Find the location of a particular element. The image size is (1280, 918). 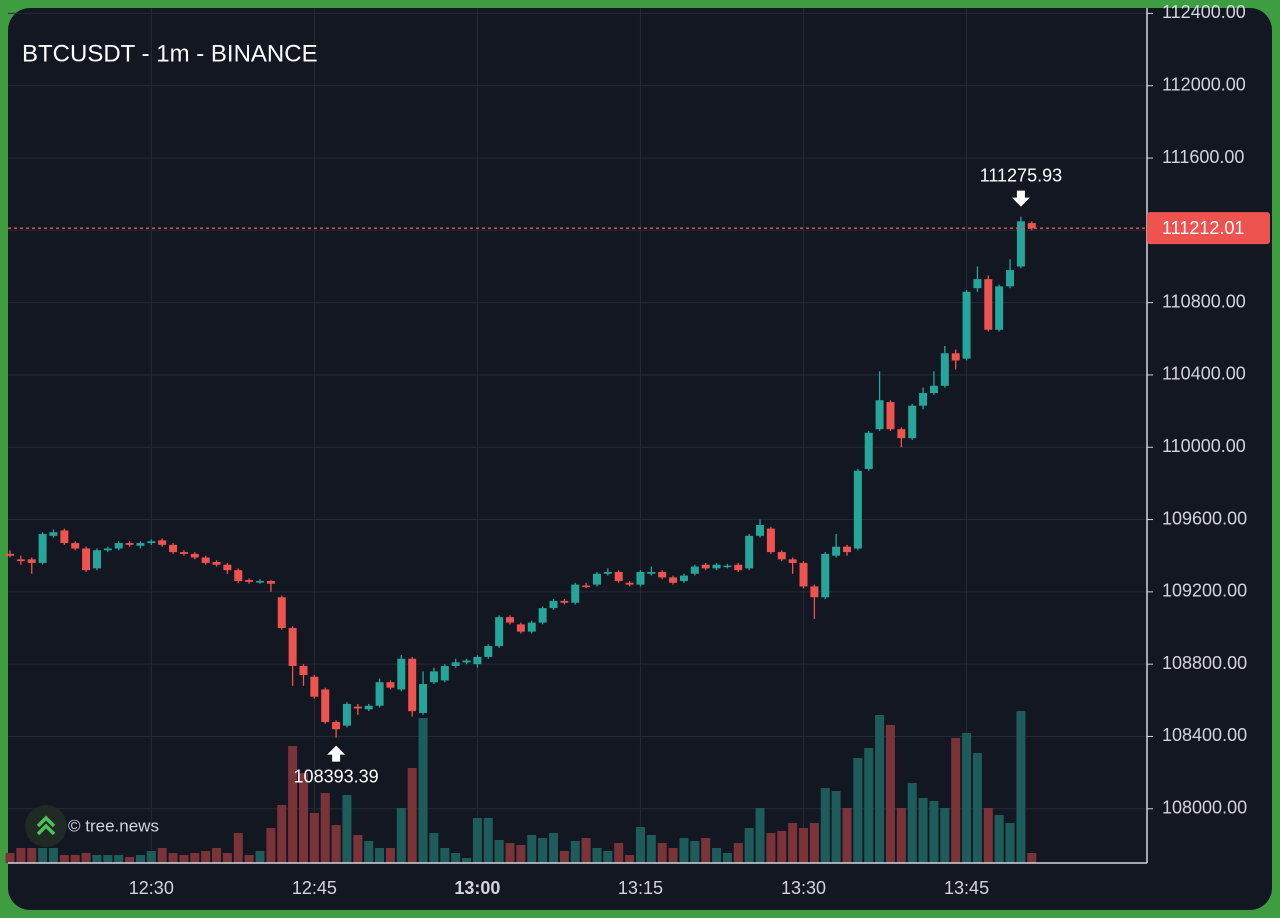

y-tick-label: 111600.00 is located at coordinates (1203, 157).